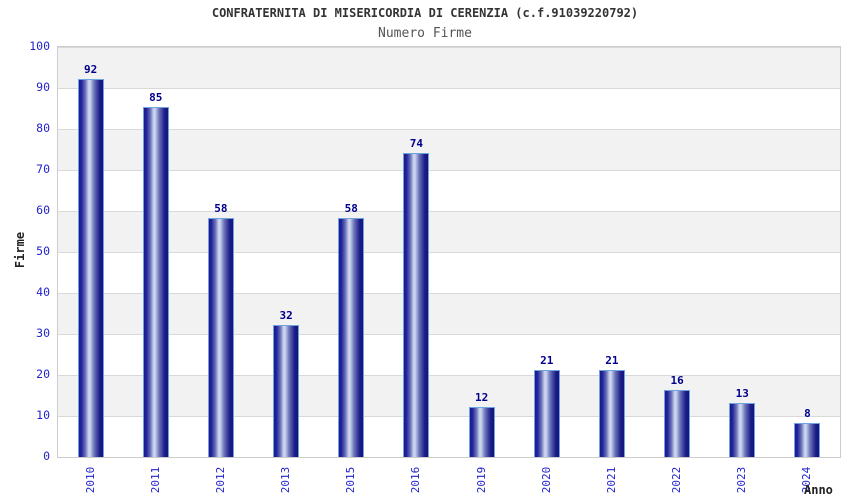  I want to click on x-tick-label-2012: 2012, so click(220, 480).